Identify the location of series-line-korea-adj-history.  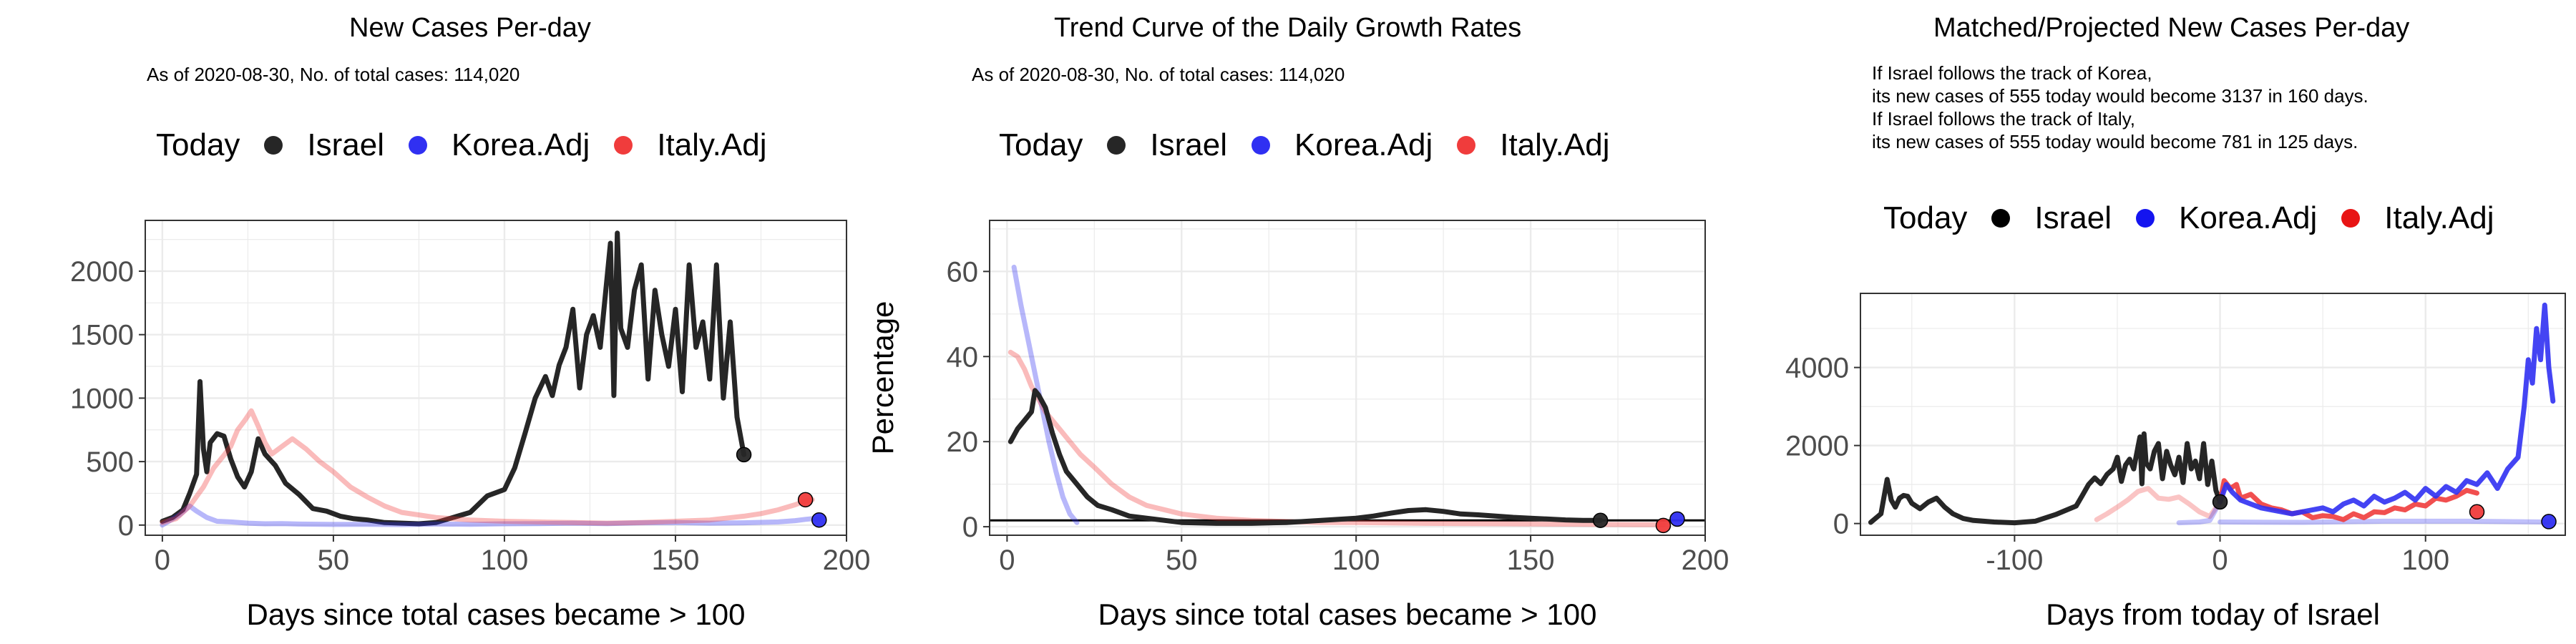
(2199, 512).